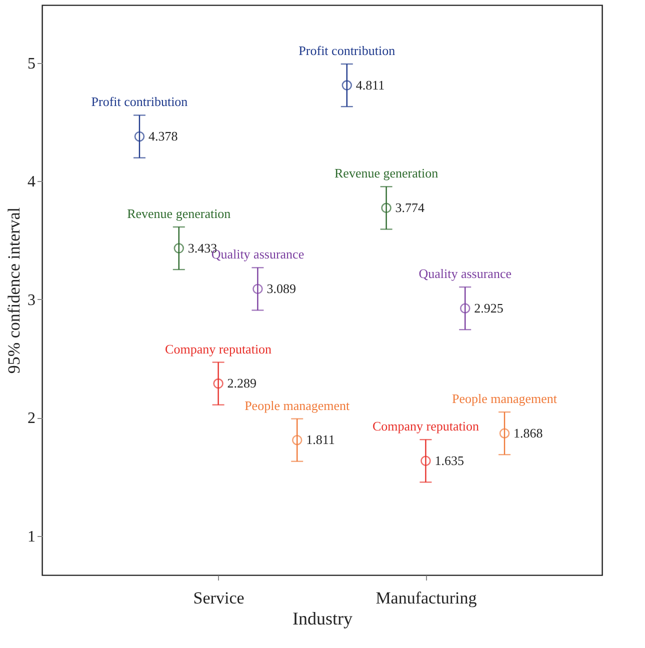 The height and width of the screenshot is (648, 645). What do you see at coordinates (32, 182) in the screenshot?
I see `y-tick-label: 4` at bounding box center [32, 182].